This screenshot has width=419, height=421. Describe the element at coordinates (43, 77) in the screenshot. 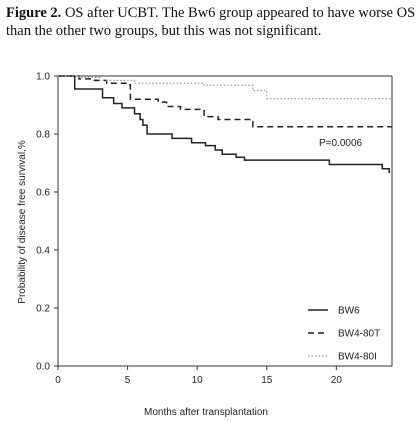

I see `y-tick-label: 1.0` at that location.